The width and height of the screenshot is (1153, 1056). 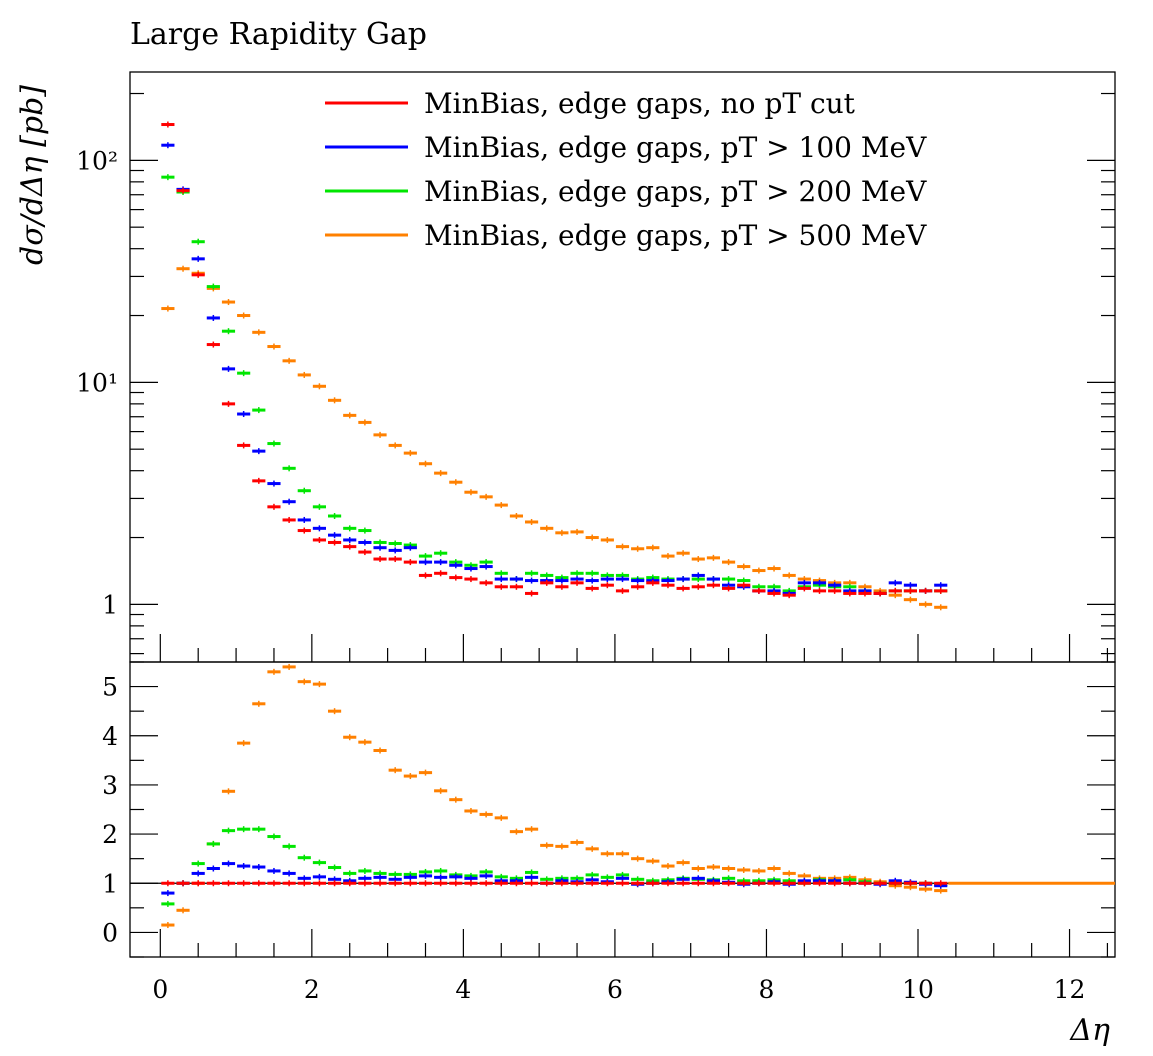 What do you see at coordinates (463, 989) in the screenshot?
I see `x-tick-label: 4` at bounding box center [463, 989].